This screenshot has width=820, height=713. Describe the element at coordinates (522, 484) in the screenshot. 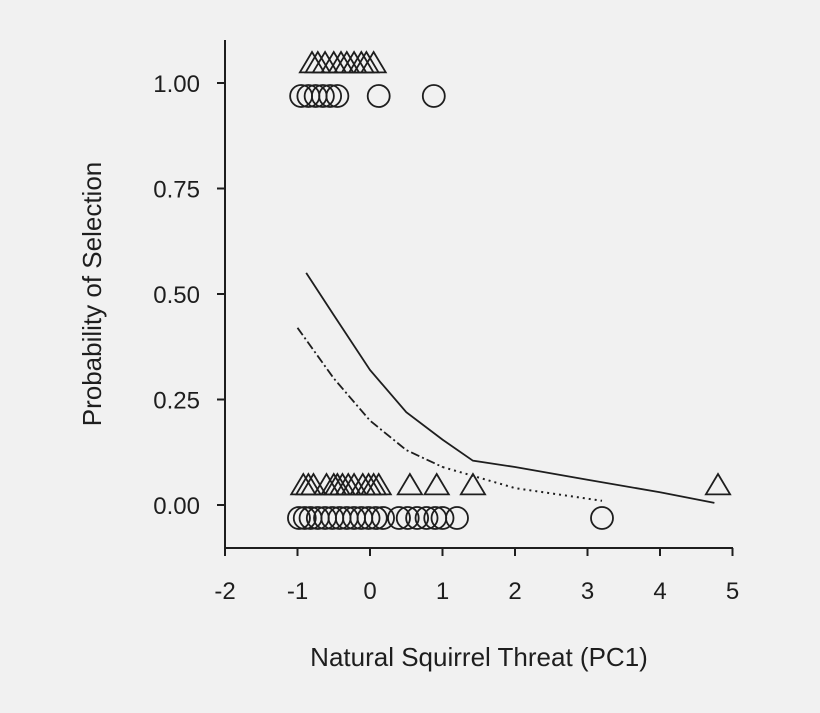

I see `fitted-line-dotted` at that location.